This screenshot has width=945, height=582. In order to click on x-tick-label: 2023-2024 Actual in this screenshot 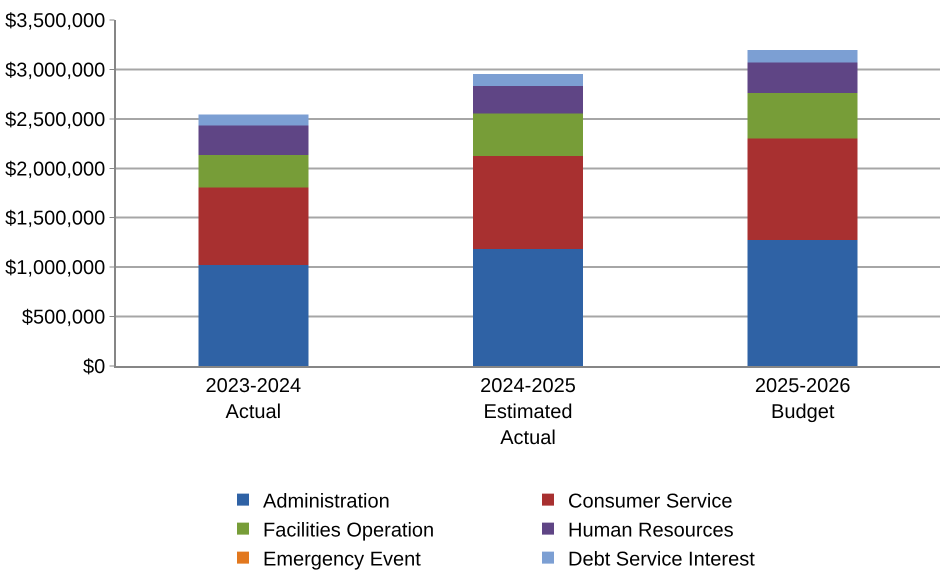, I will do `click(254, 398)`.